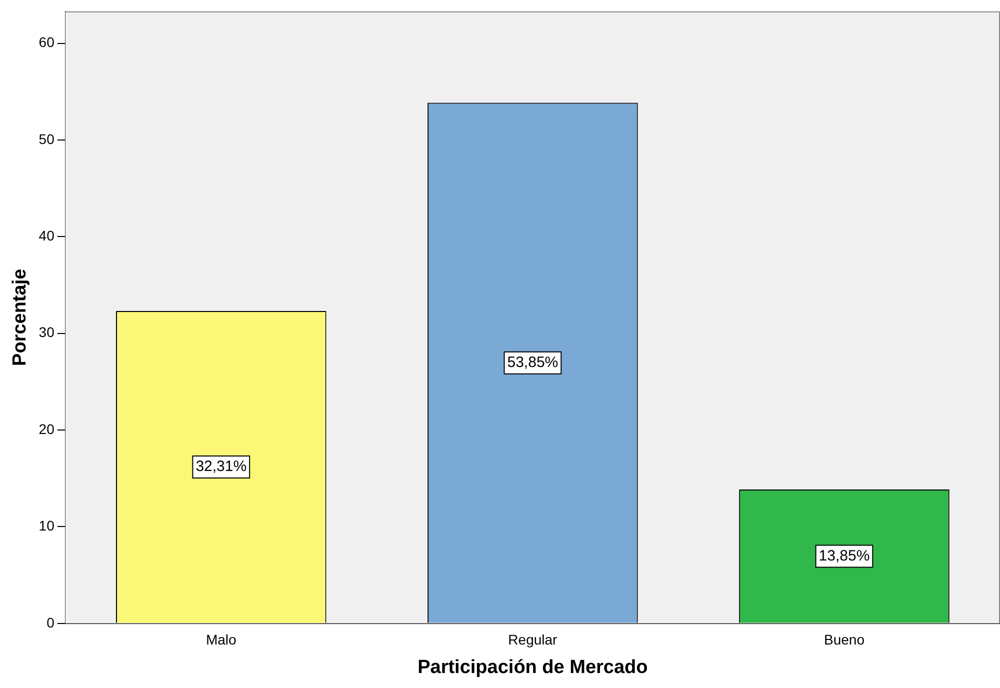 This screenshot has width=1000, height=688. I want to click on data-label: 32,31%, so click(221, 467).